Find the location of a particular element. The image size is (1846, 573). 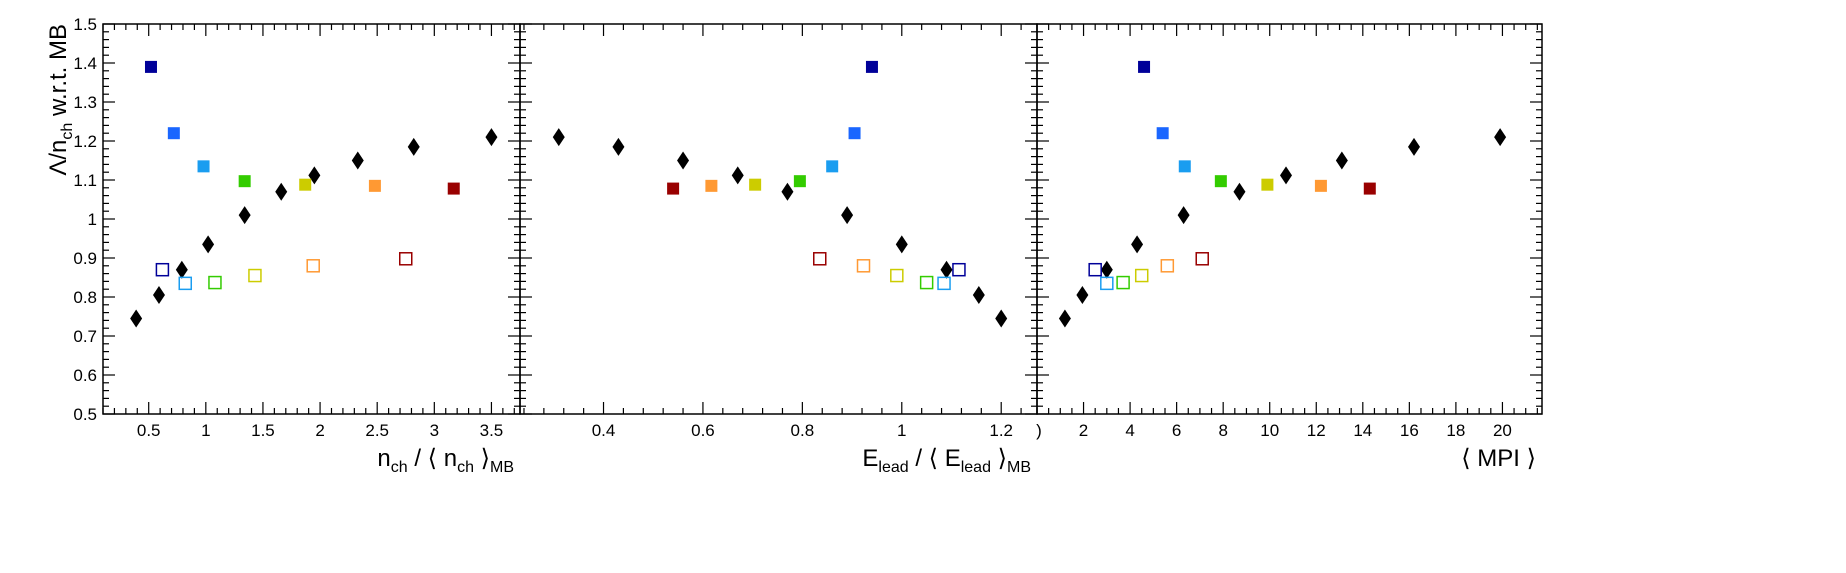

x-tick-label: 6 is located at coordinates (1176, 430).